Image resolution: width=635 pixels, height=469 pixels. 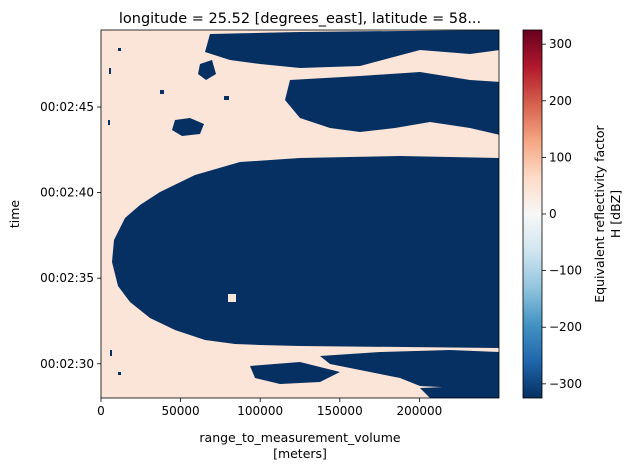 I want to click on colorbar-tick-label: 100, so click(x=560, y=157).